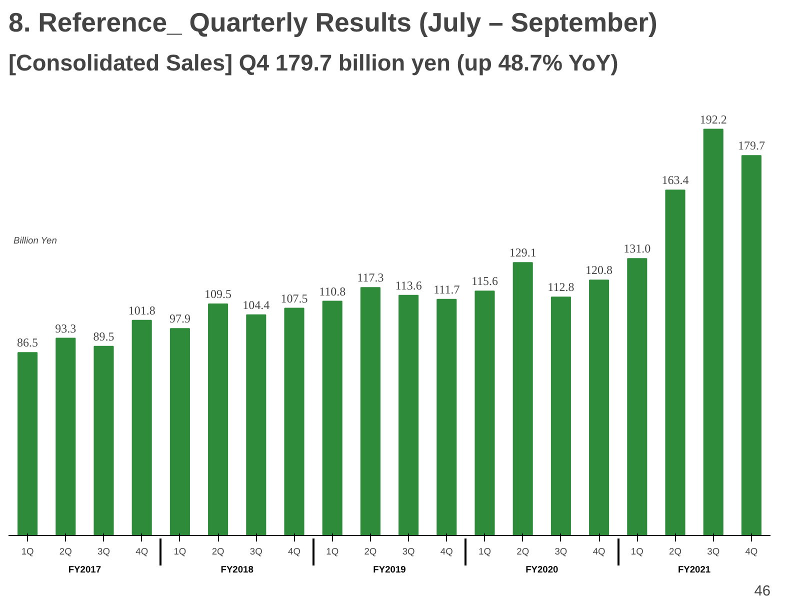 The image size is (800, 600). Describe the element at coordinates (103, 336) in the screenshot. I see `data-label: 89.5` at that location.